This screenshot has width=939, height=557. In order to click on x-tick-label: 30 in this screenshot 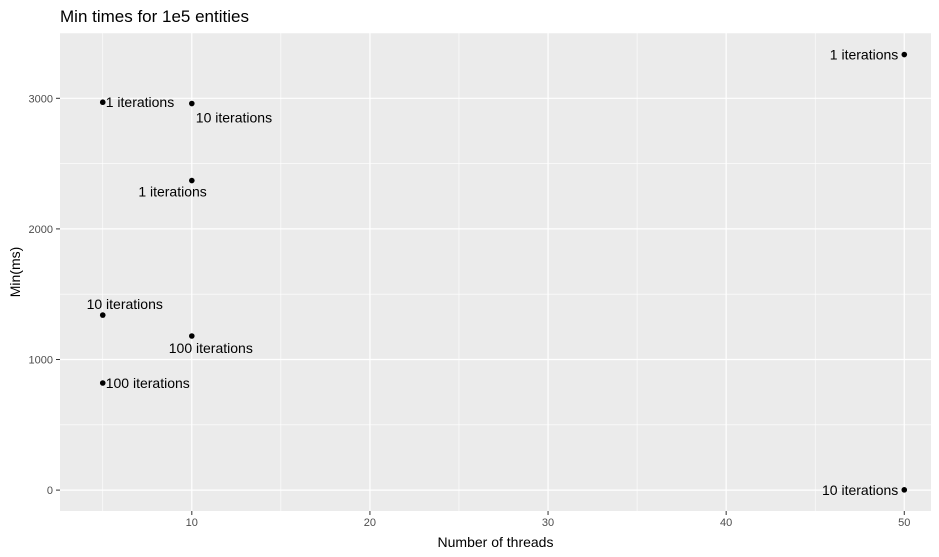, I will do `click(548, 523)`.